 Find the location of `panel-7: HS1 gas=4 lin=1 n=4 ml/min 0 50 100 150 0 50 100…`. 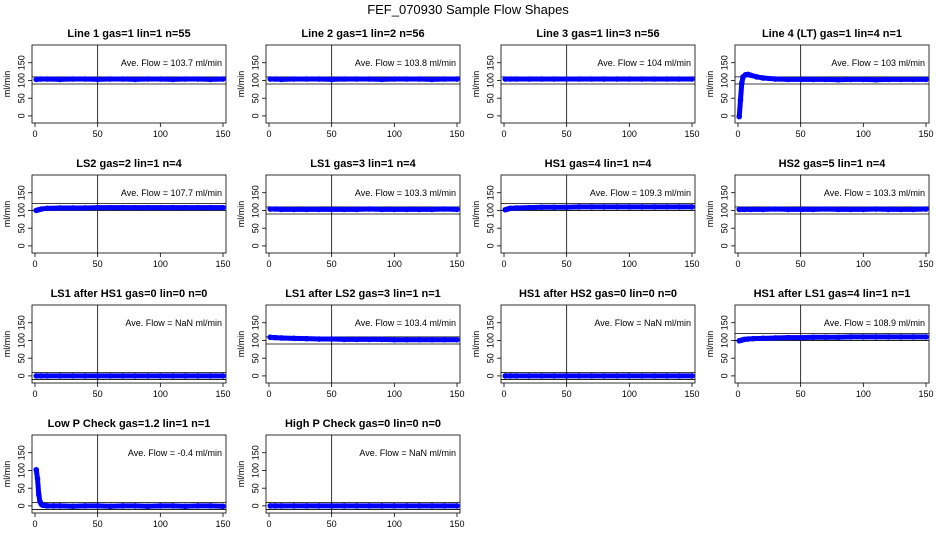

panel-7: HS1 gas=4 lin=1 n=4 ml/min 0 50 100 150 0 50 100… is located at coordinates (585, 213).